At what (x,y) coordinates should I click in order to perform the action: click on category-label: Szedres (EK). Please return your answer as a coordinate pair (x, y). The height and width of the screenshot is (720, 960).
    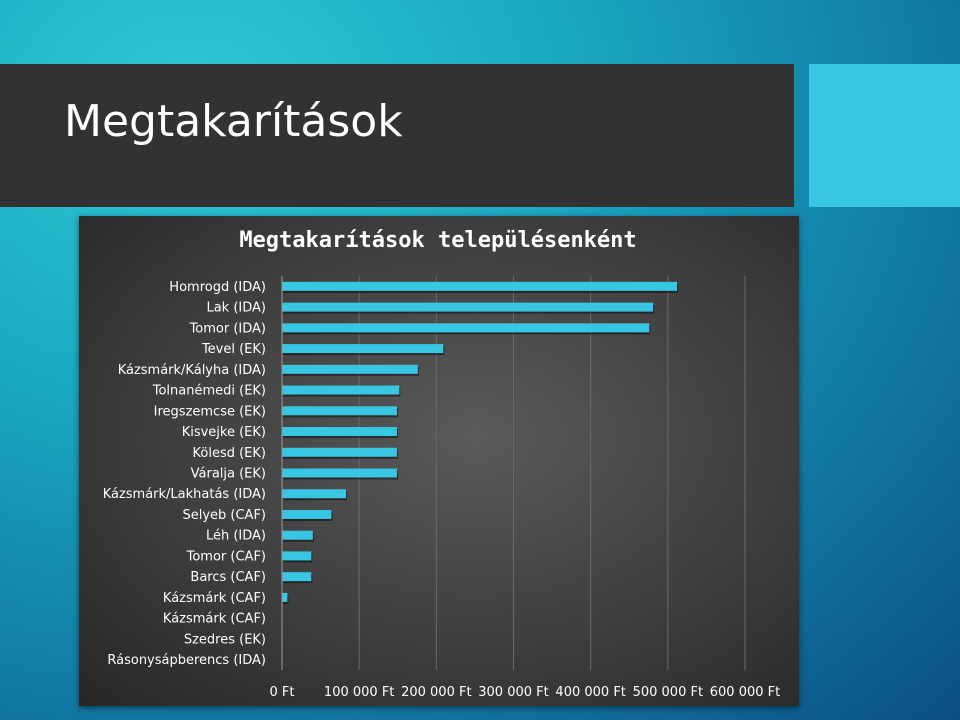
    Looking at the image, I should click on (225, 639).